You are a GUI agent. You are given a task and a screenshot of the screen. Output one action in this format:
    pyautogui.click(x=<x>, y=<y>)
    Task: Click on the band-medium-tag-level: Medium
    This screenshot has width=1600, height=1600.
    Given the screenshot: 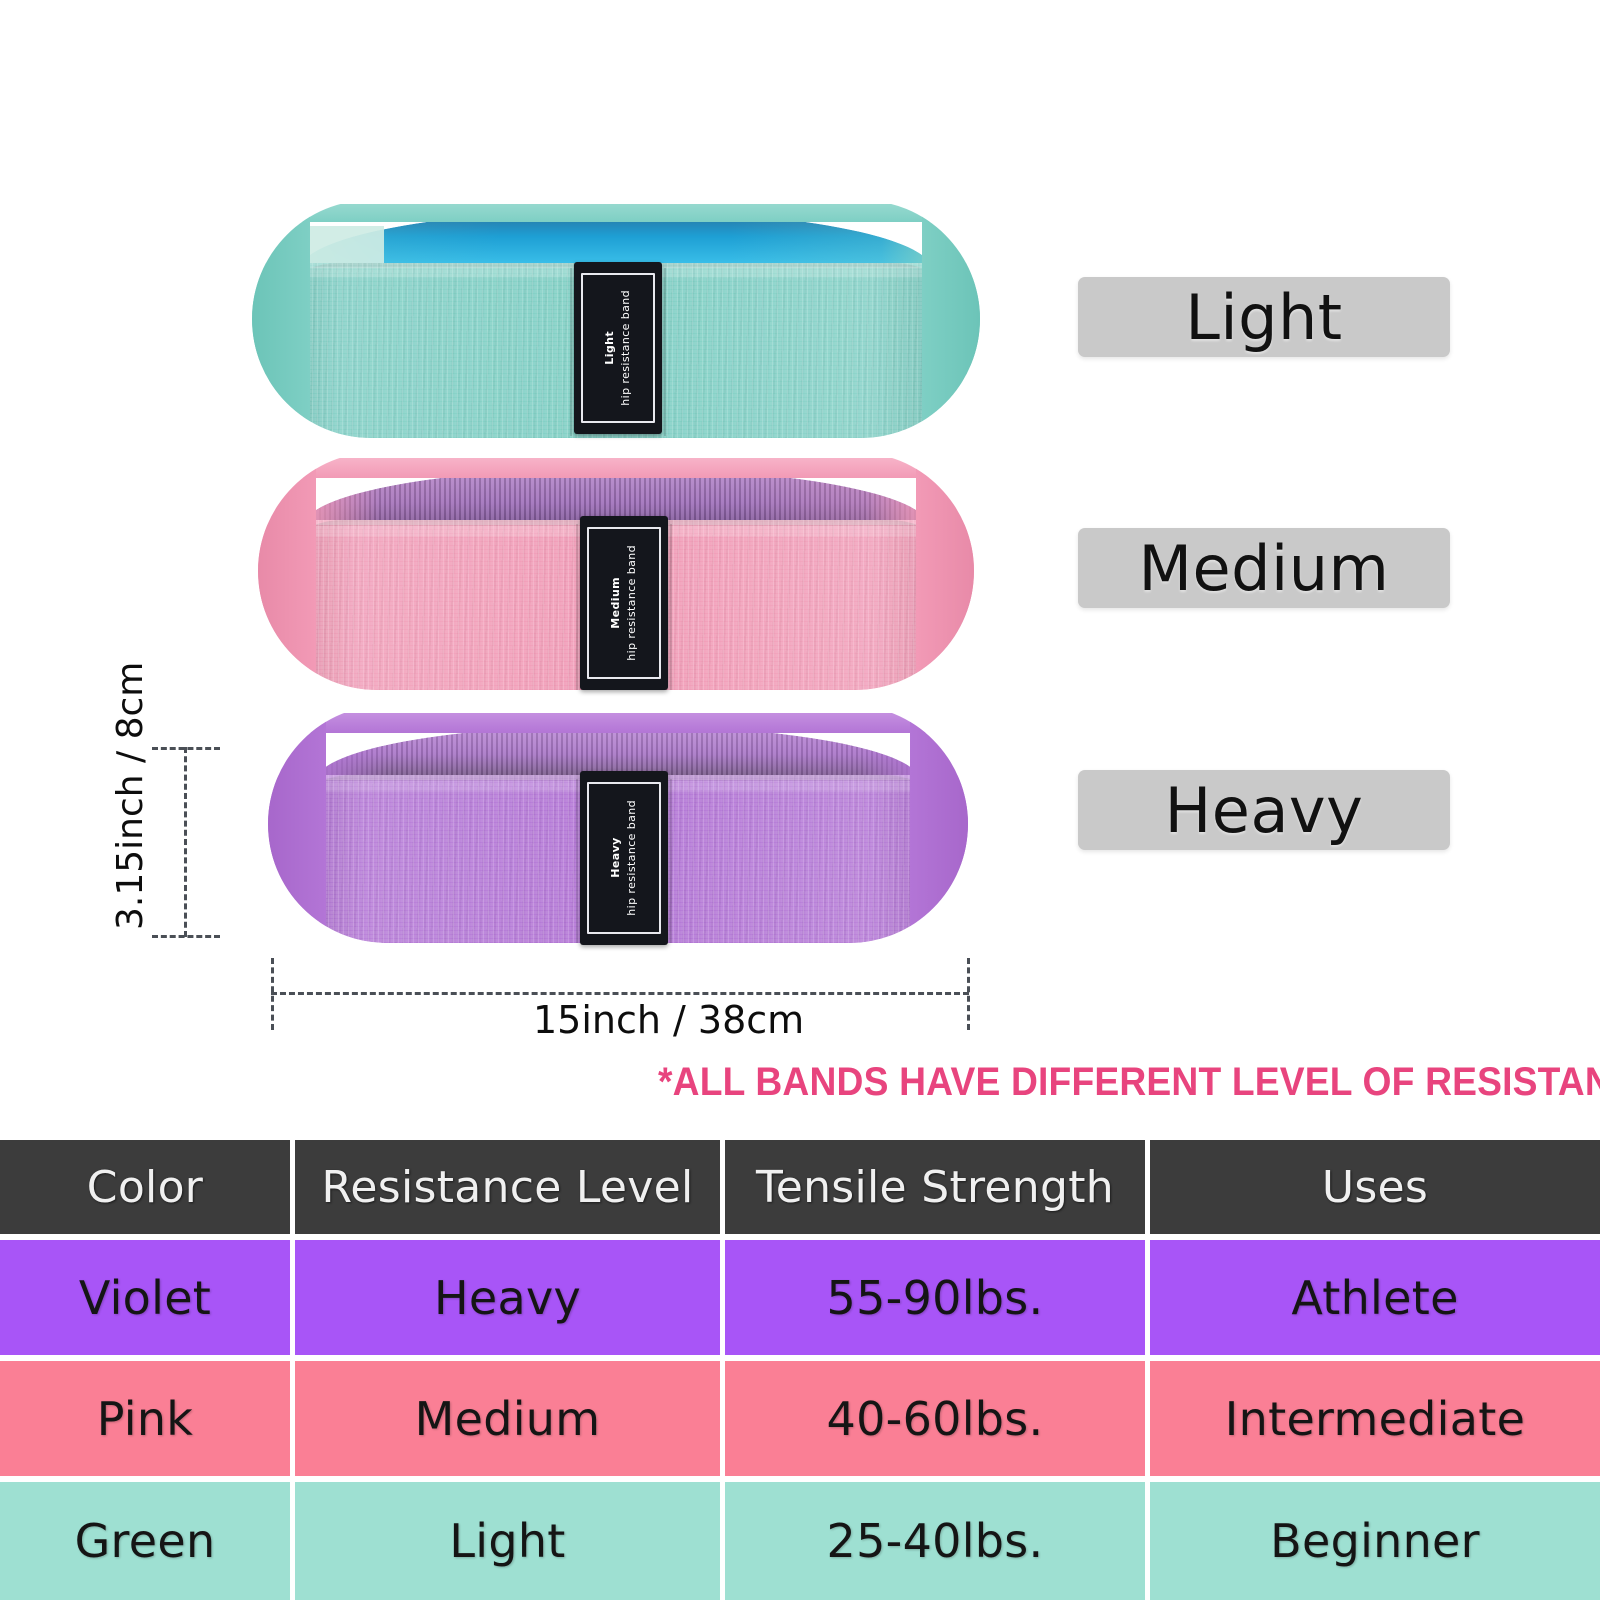 What is the action you would take?
    pyautogui.click(x=616, y=603)
    